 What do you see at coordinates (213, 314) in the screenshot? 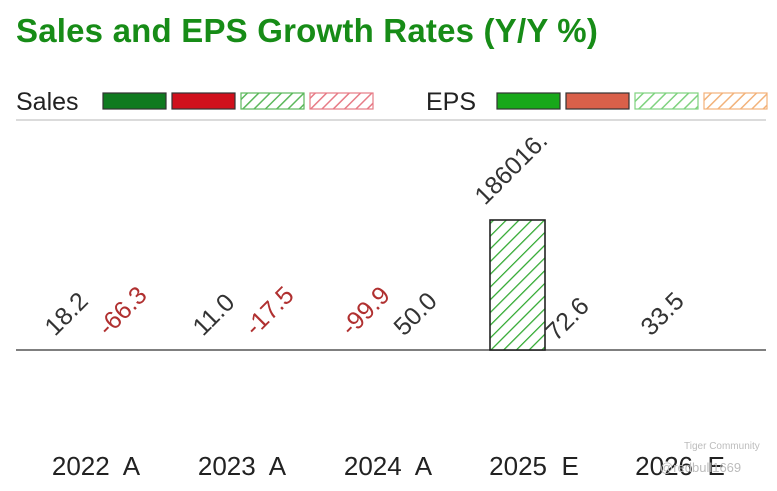
I see `label-sales-1: 11.0` at bounding box center [213, 314].